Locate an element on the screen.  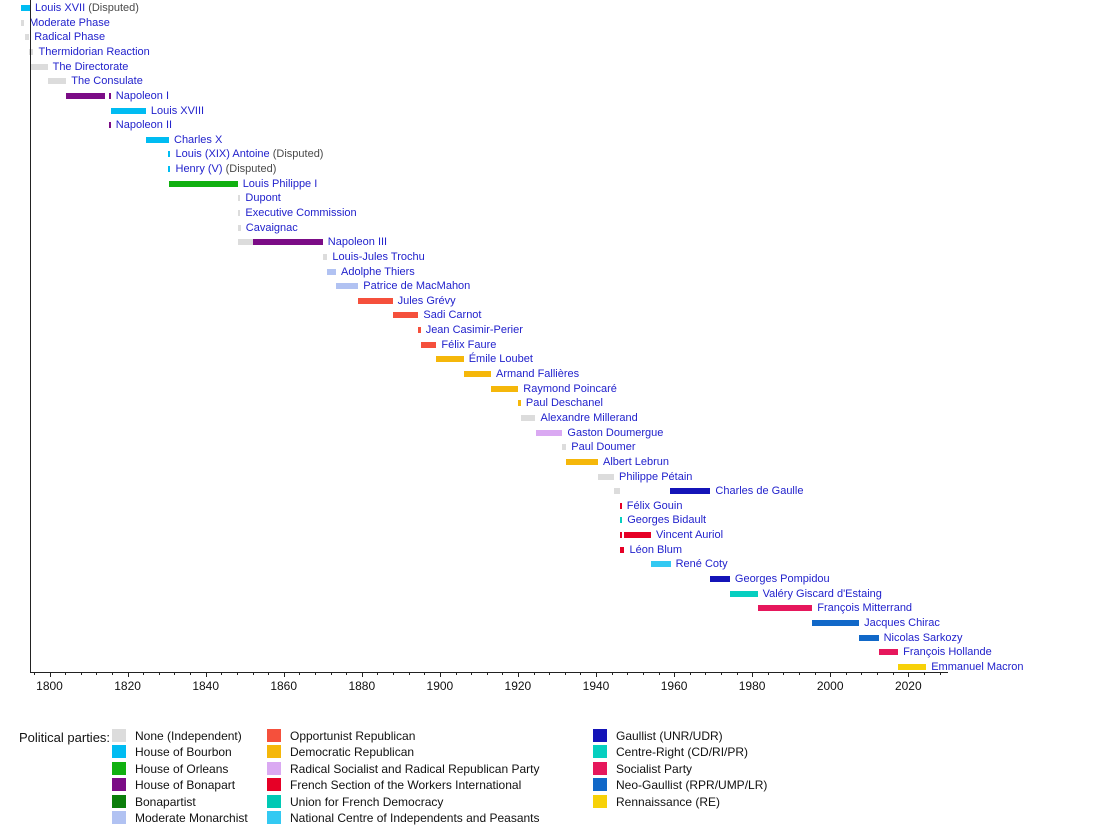
entry-name: Albert Lebrun is located at coordinates (636, 461).